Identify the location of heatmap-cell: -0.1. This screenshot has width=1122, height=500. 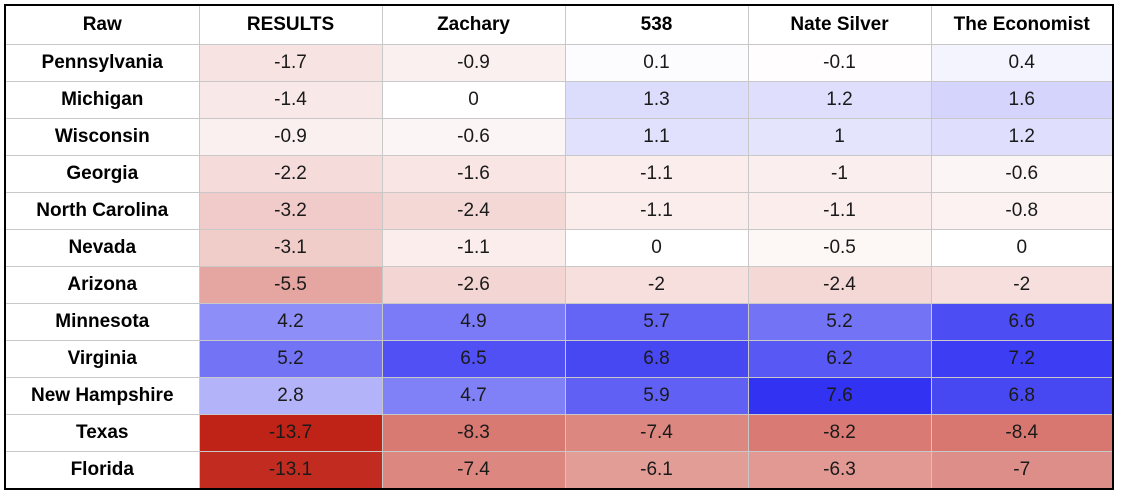
(839, 63).